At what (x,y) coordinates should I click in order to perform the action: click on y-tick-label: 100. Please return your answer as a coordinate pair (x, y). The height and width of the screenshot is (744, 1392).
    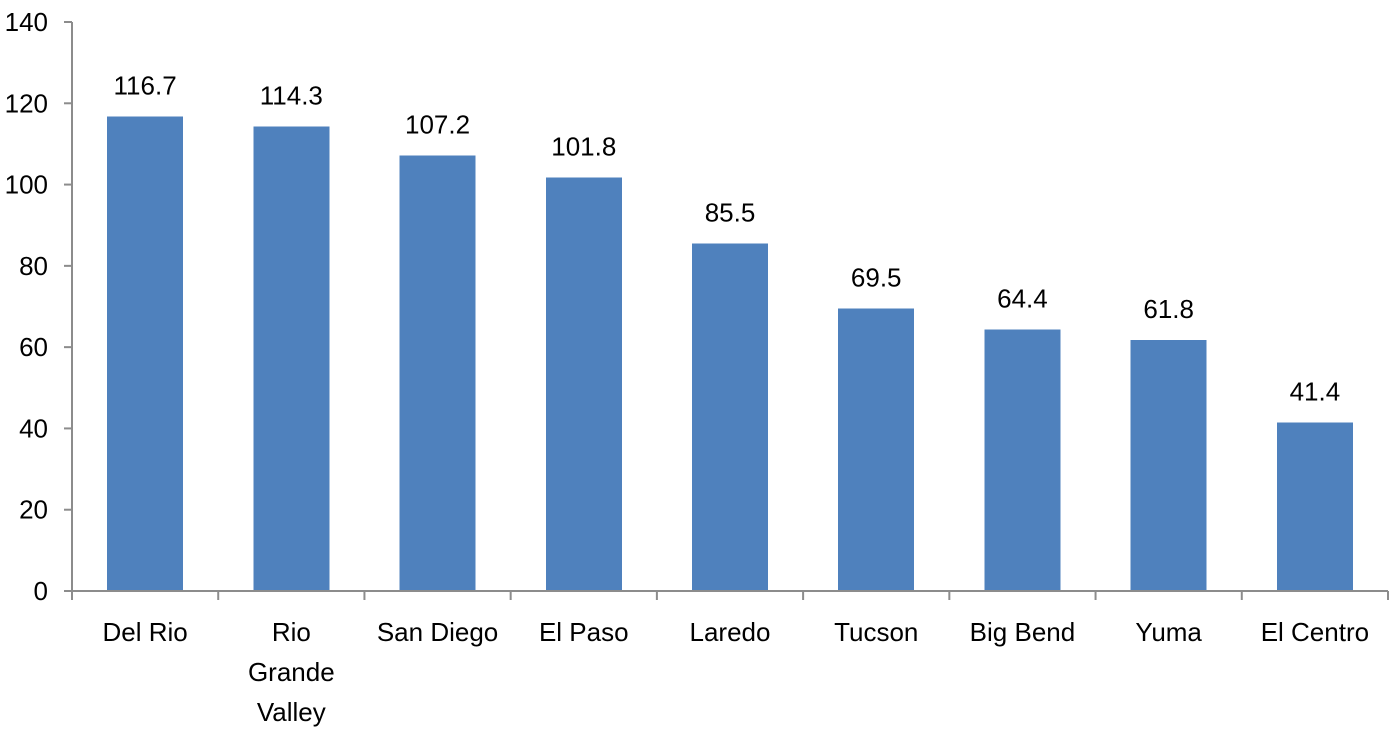
    Looking at the image, I should click on (26, 185).